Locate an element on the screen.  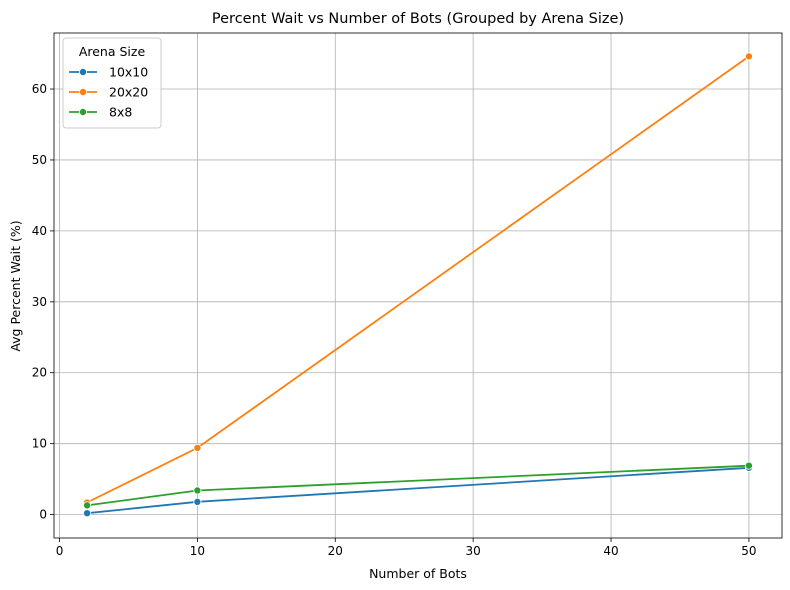
x-tick-label: 50 is located at coordinates (748, 551).